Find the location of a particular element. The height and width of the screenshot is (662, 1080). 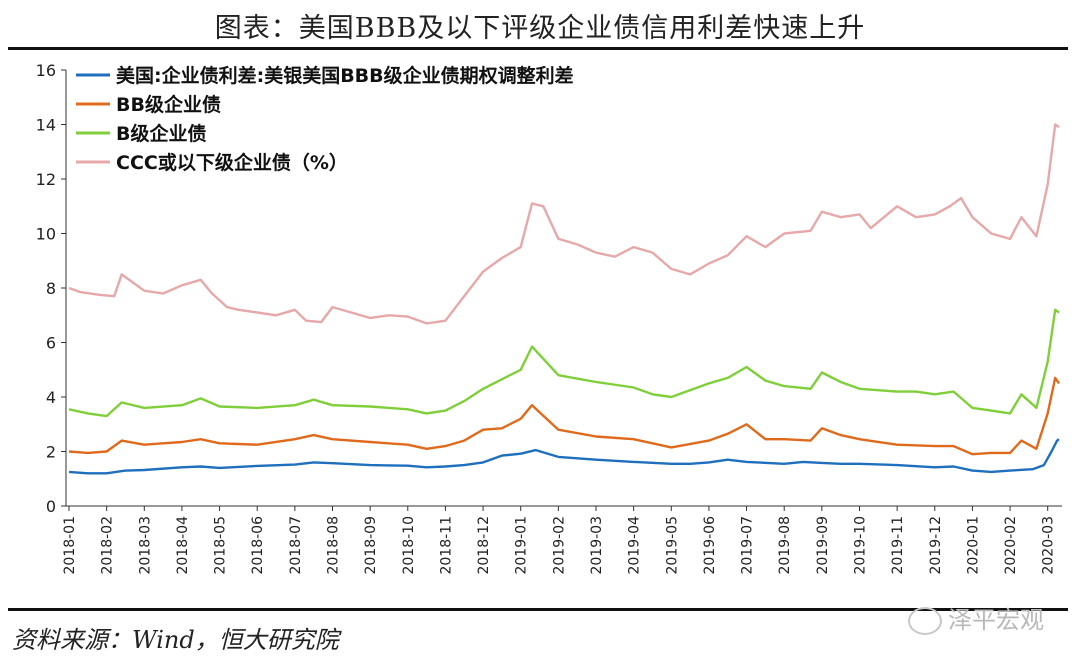

x-tick-label: 2019-04 is located at coordinates (635, 545).